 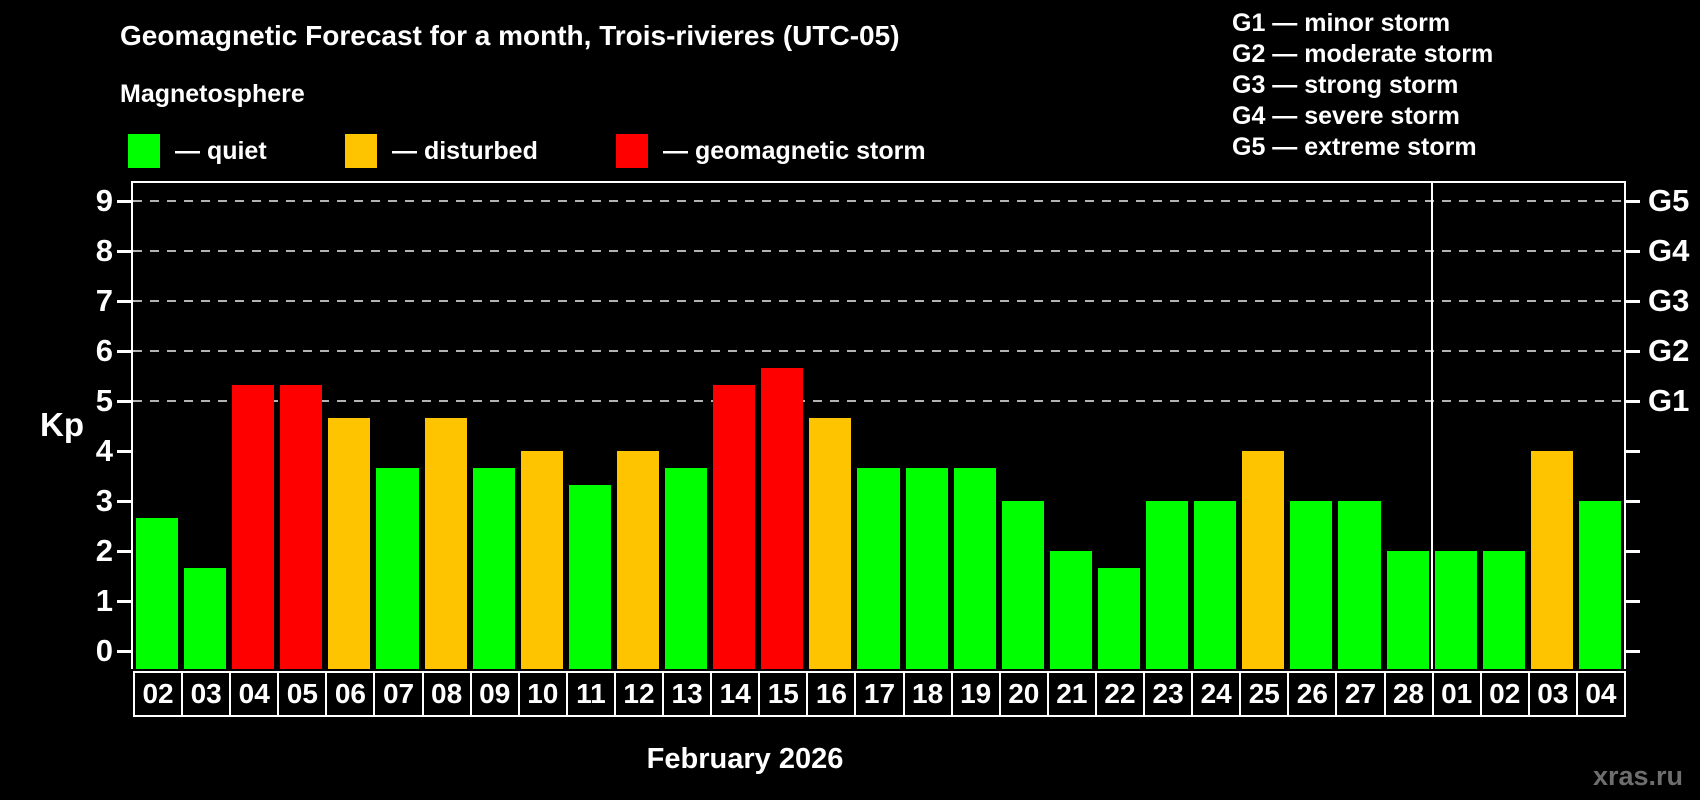 What do you see at coordinates (1120, 694) in the screenshot?
I see `date-cell: 22` at bounding box center [1120, 694].